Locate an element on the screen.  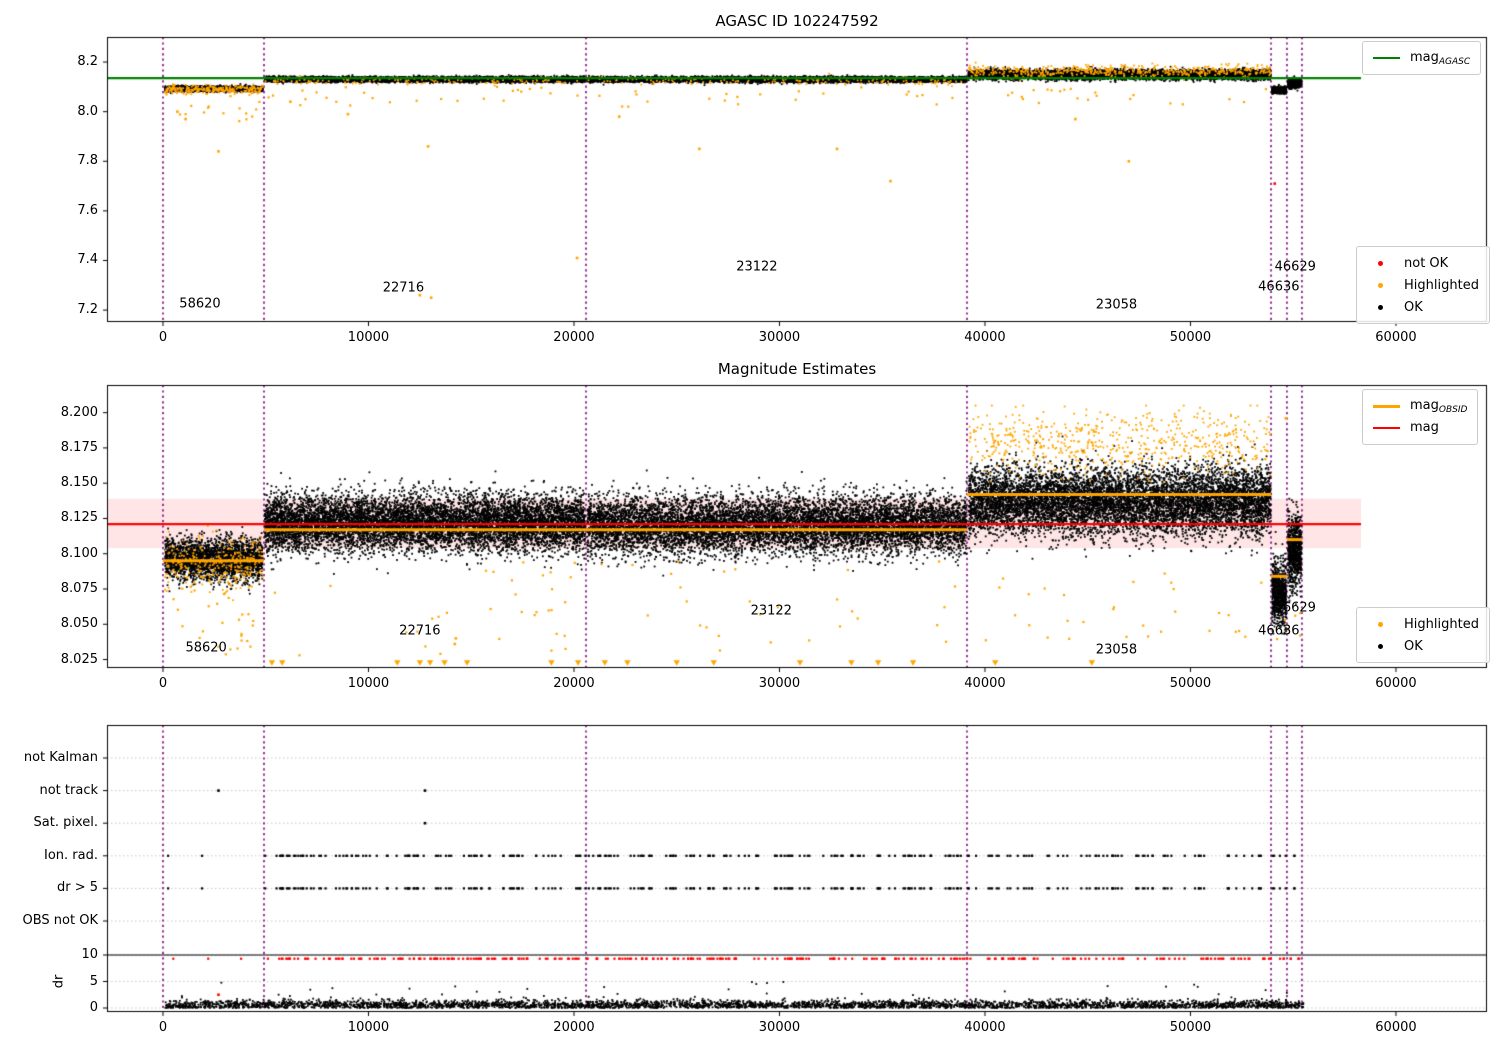
legend-label-mag: mag is located at coordinates (1424, 427).